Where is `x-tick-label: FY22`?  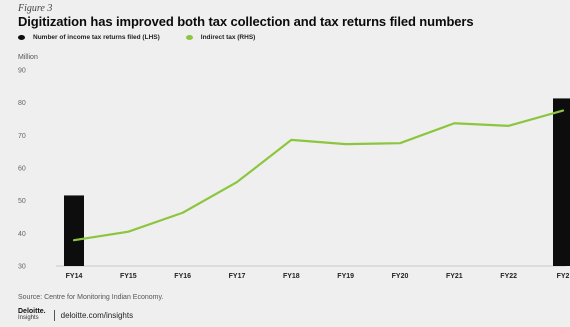
x-tick-label: FY22 is located at coordinates (508, 276).